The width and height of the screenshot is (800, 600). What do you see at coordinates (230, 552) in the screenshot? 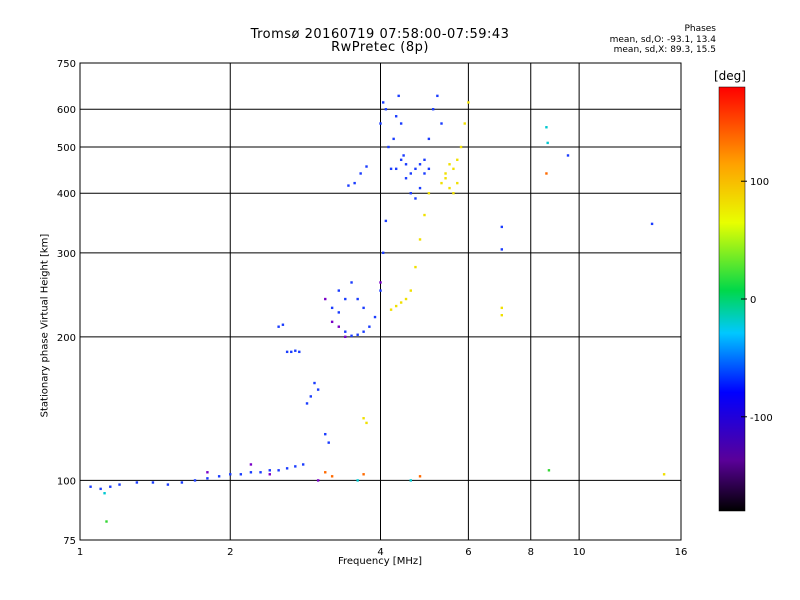
I see `x-tick-label: 2` at bounding box center [230, 552].